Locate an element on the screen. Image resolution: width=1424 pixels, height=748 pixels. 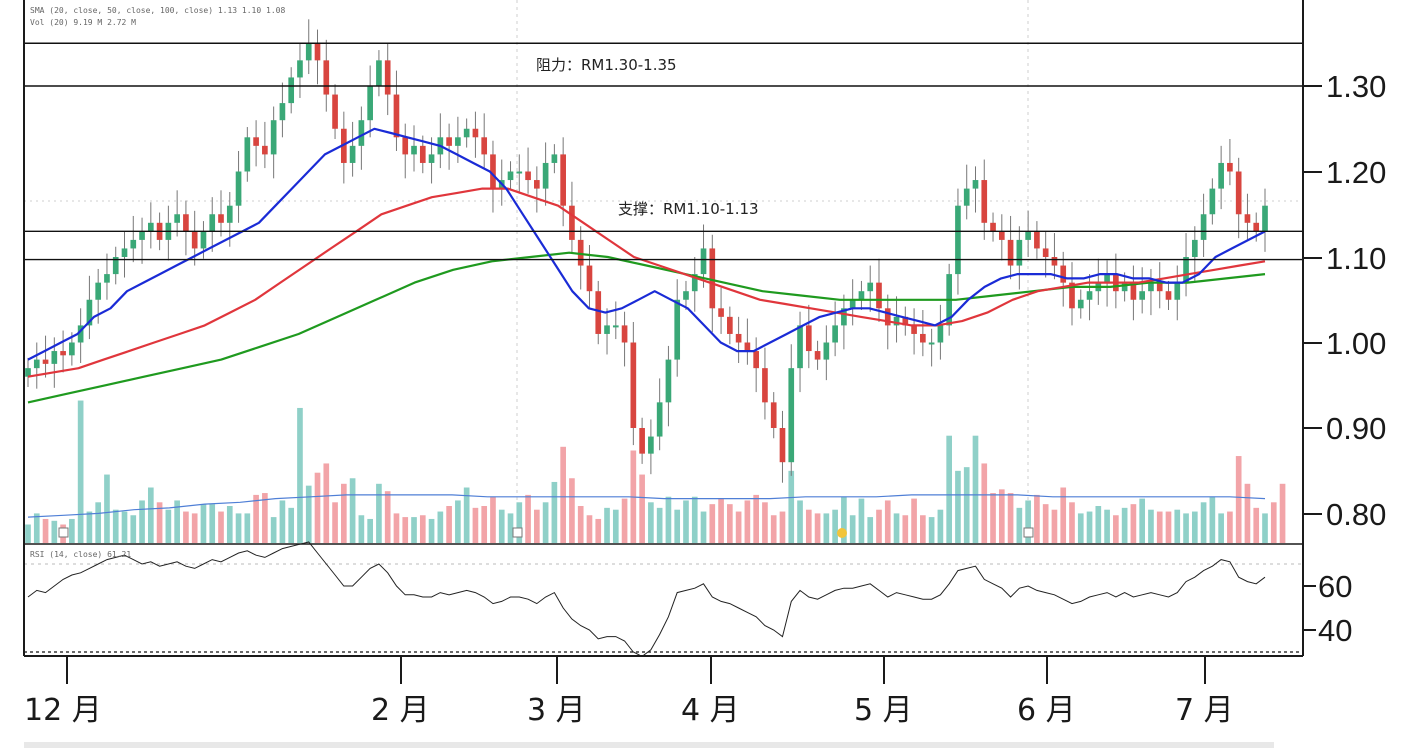
bottom-scrollbar is located at coordinates (649, 745).